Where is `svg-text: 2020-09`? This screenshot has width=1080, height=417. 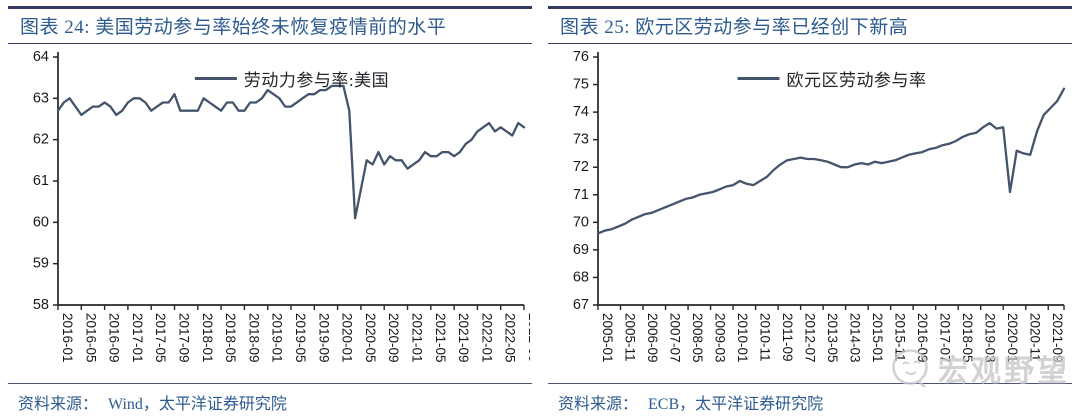
svg-text: 2020-09 is located at coordinates (393, 338).